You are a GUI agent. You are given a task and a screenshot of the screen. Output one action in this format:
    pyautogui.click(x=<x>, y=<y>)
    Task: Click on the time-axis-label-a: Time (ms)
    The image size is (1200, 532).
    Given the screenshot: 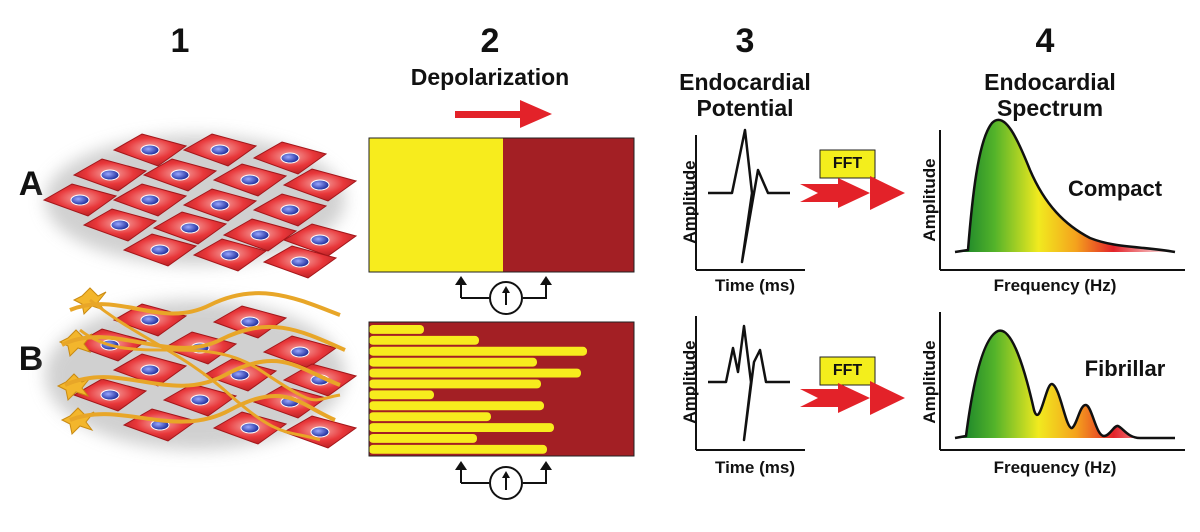 What is the action you would take?
    pyautogui.click(x=755, y=285)
    